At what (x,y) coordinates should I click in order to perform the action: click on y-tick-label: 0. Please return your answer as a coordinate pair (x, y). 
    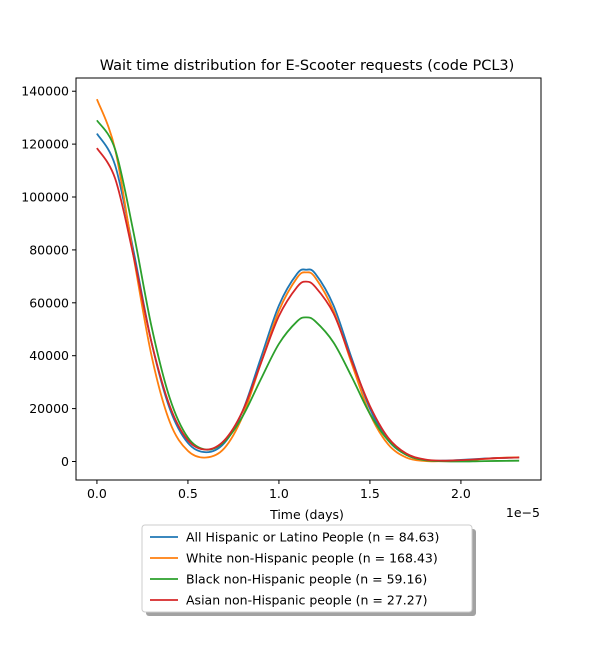
    Looking at the image, I should click on (65, 461).